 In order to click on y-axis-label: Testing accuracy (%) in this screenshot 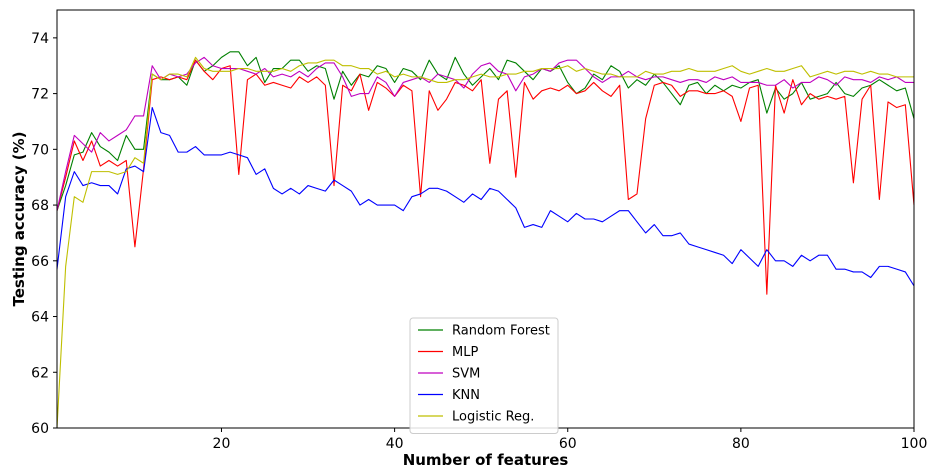, I will do `click(19, 218)`.